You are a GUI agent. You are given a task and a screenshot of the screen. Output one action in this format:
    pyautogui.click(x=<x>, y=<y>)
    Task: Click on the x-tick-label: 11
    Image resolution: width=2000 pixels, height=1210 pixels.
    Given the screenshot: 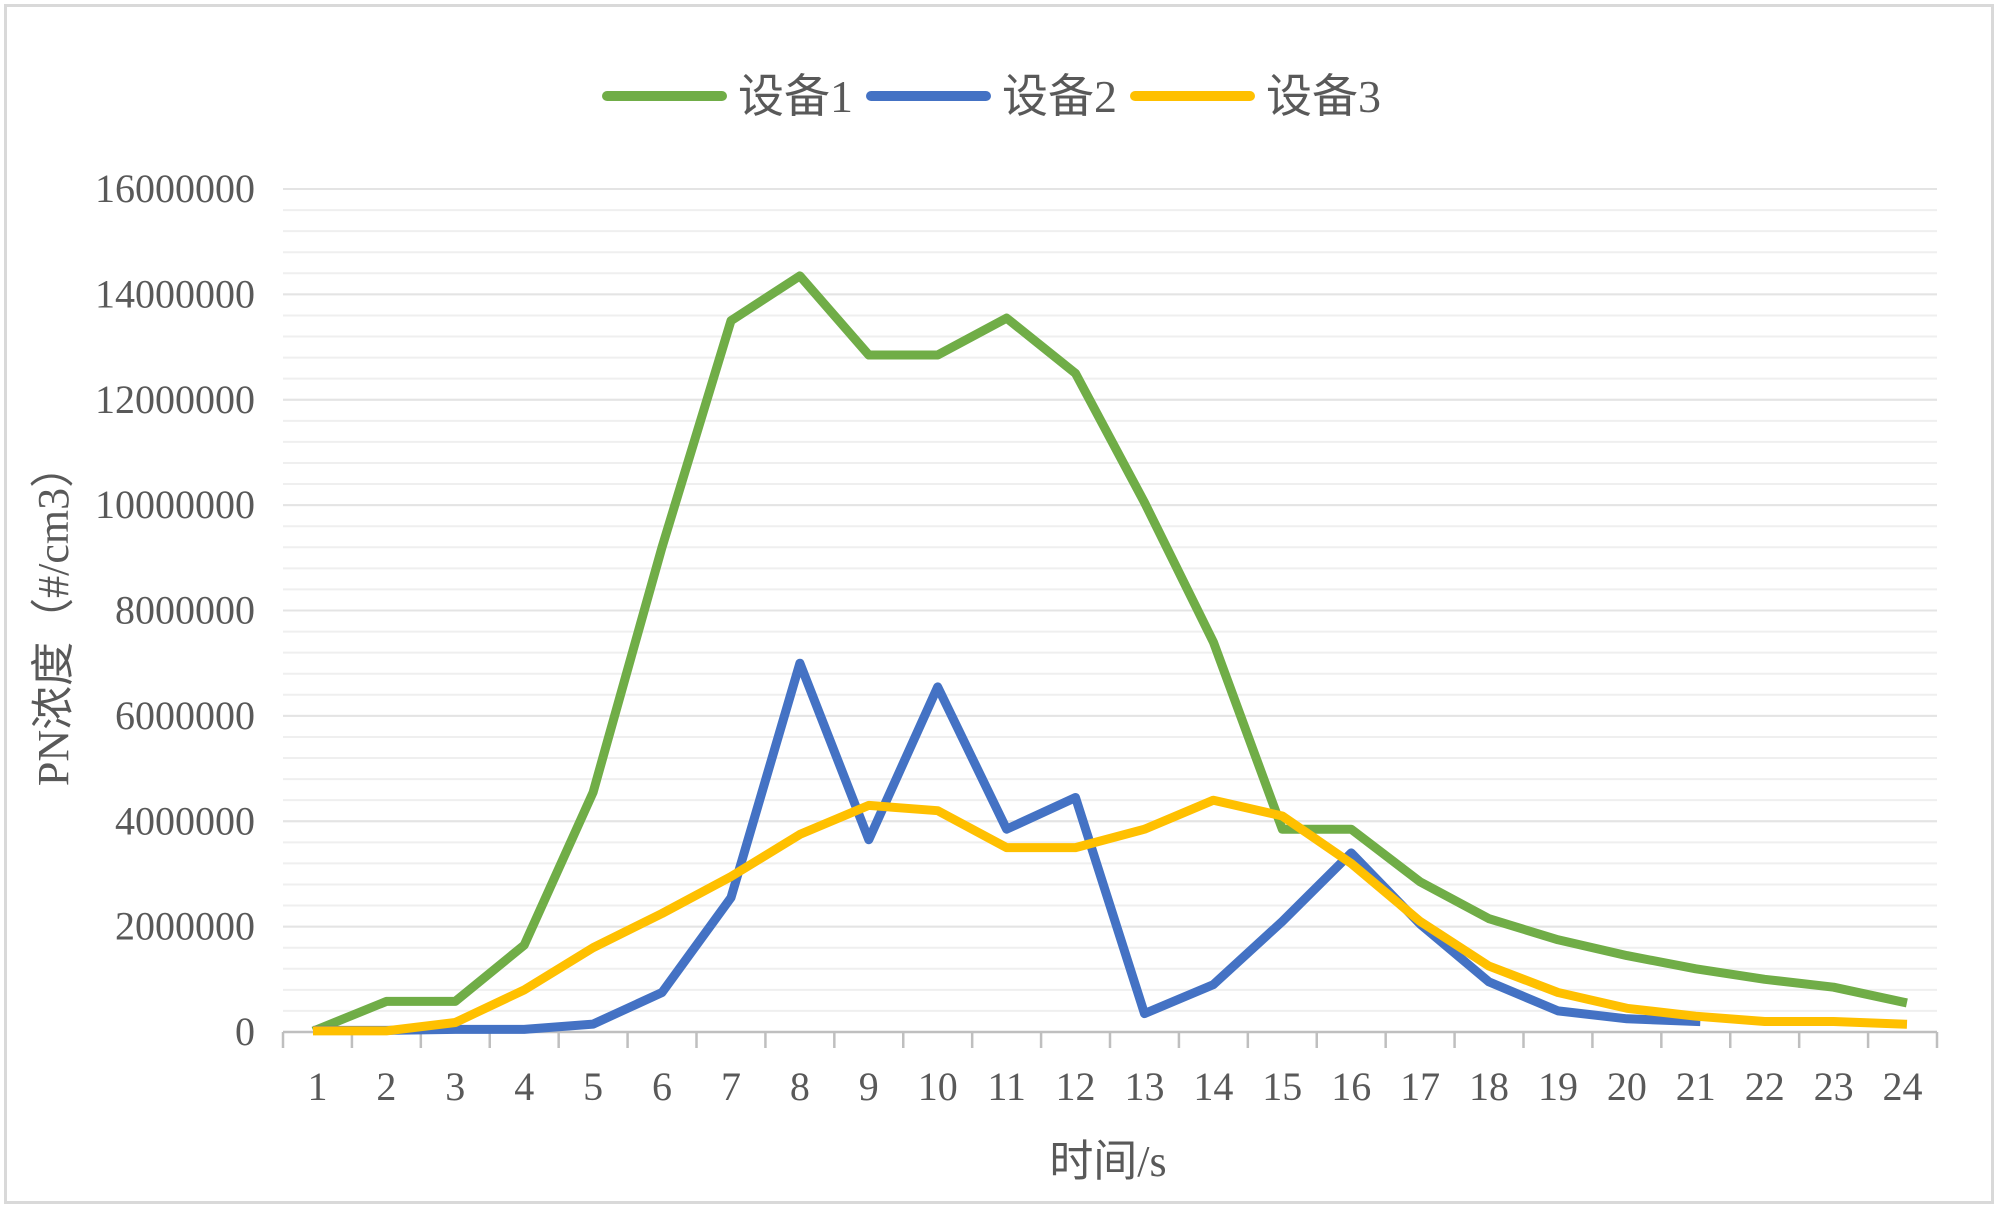 What is the action you would take?
    pyautogui.click(x=1006, y=1086)
    